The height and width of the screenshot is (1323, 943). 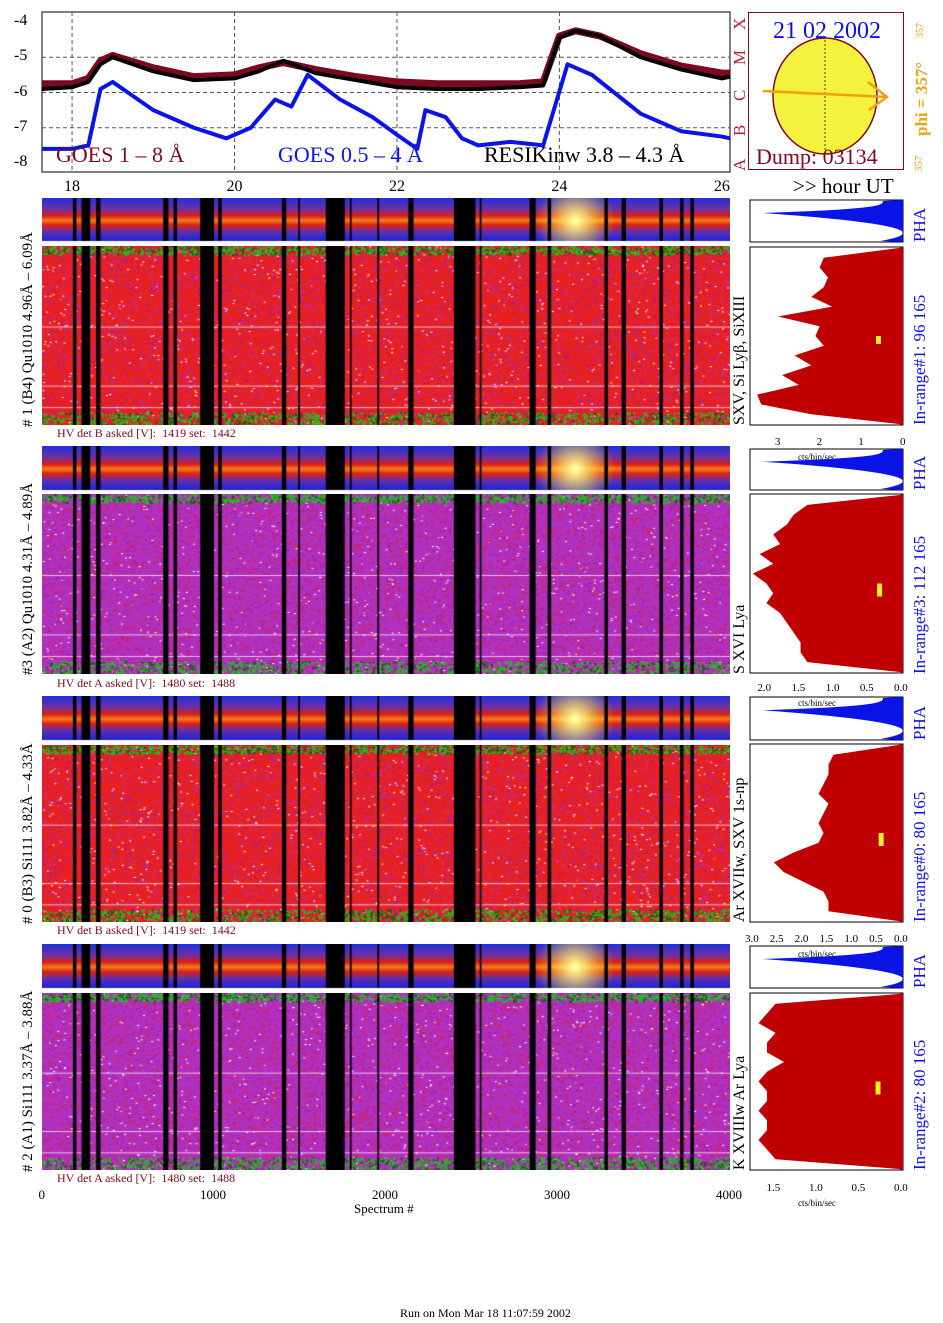 I want to click on y-tick-label: -4, so click(x=21, y=20).